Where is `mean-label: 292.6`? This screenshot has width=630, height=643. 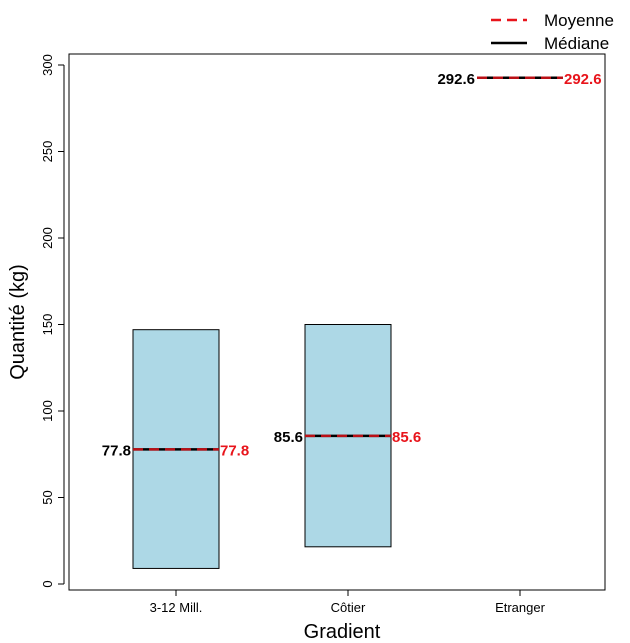 mean-label: 292.6 is located at coordinates (583, 79).